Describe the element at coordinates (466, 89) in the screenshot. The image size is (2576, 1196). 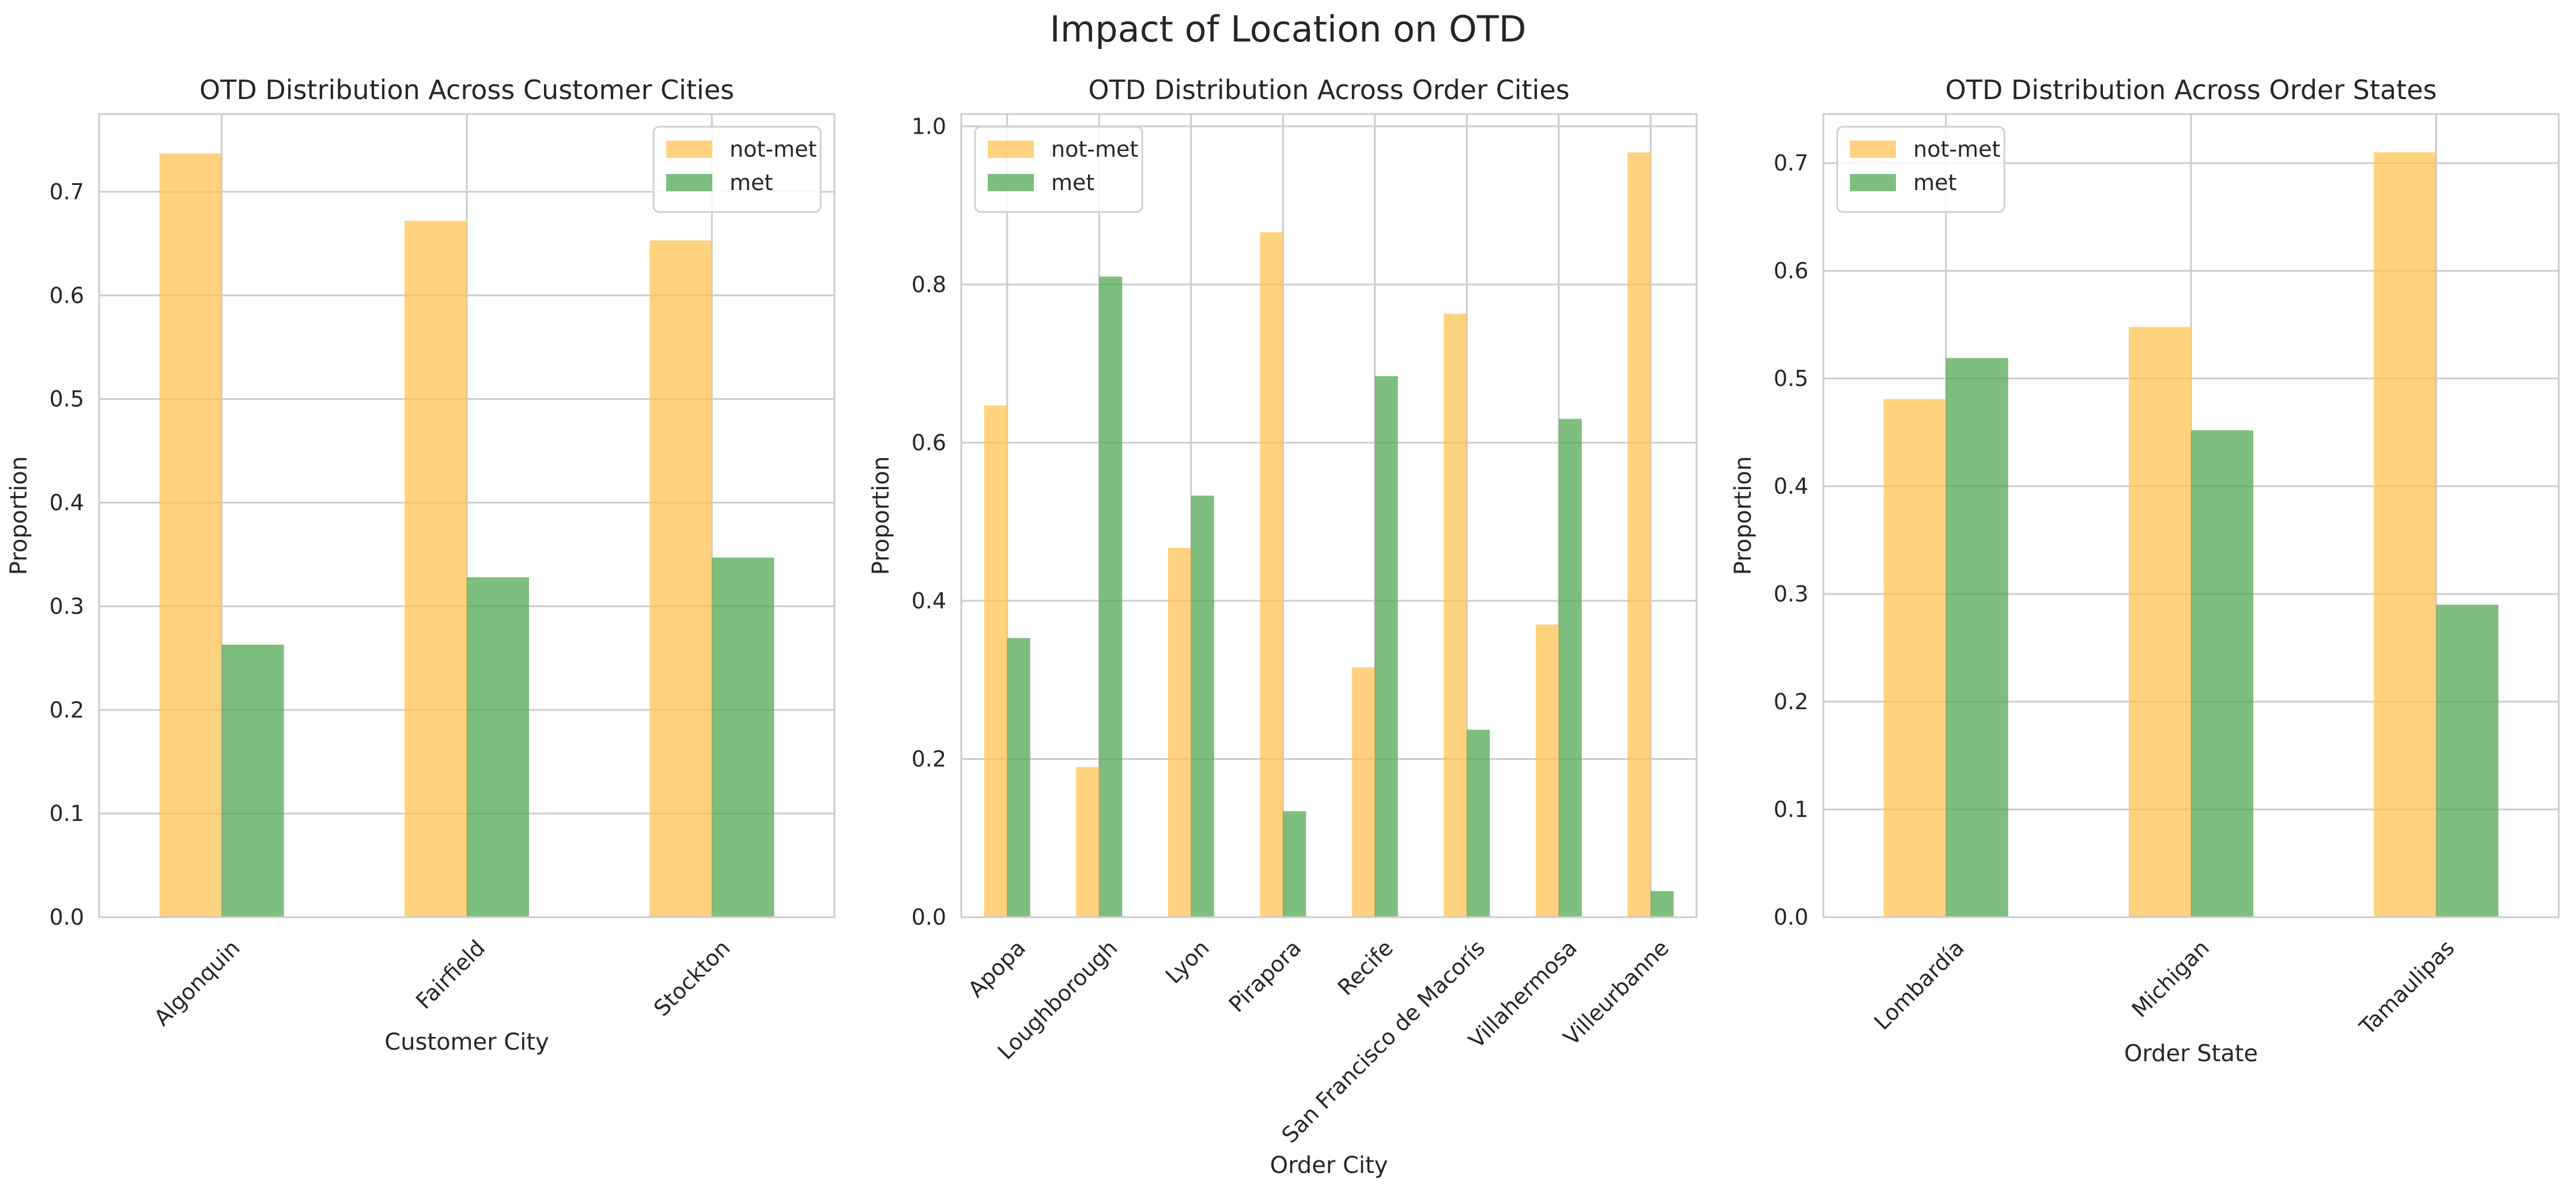
I see `chart-title: OTD Distribution Across Customer Cities` at that location.